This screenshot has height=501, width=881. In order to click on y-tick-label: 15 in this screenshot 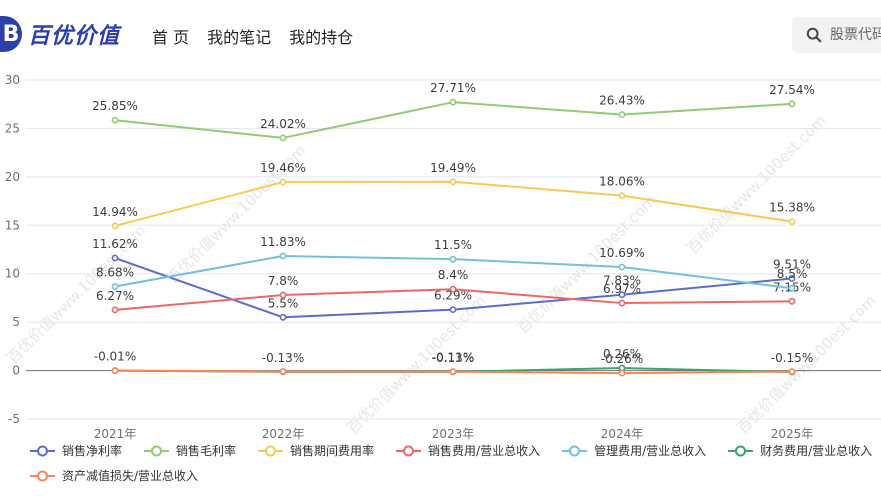, I will do `click(12, 225)`.